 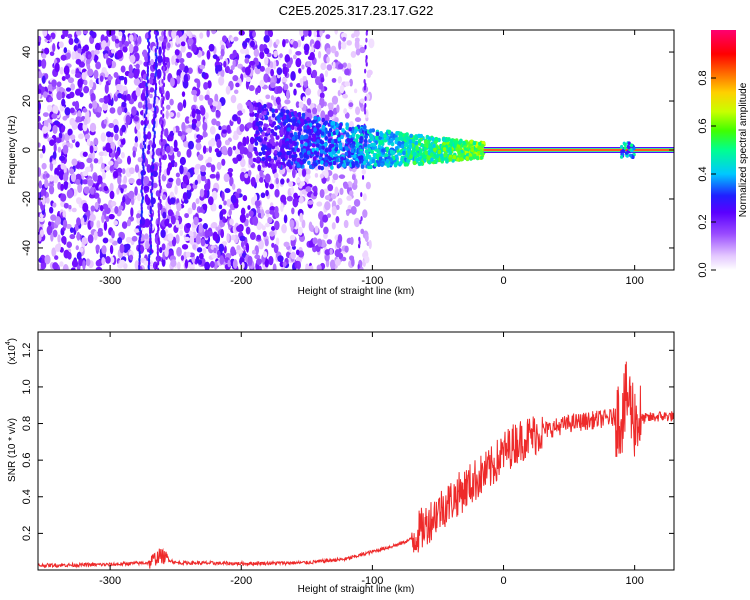 I want to click on heatmap-blob-cell, so click(x=622, y=146).